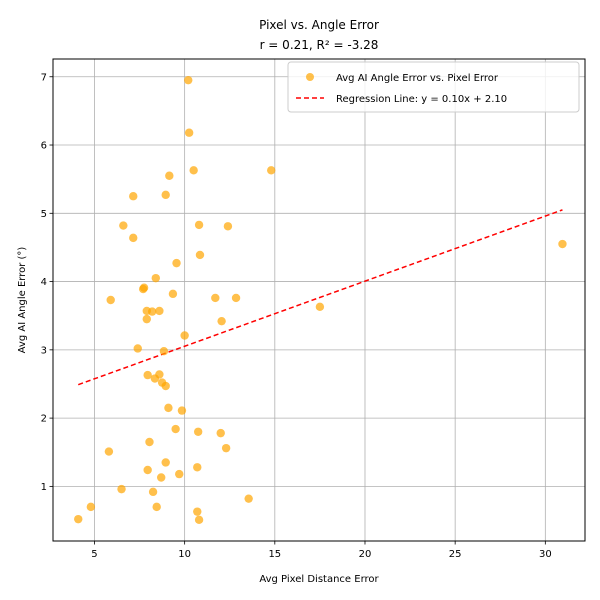 This screenshot has height=600, width=600. Describe the element at coordinates (44, 419) in the screenshot. I see `y-tick-label: 2` at that location.